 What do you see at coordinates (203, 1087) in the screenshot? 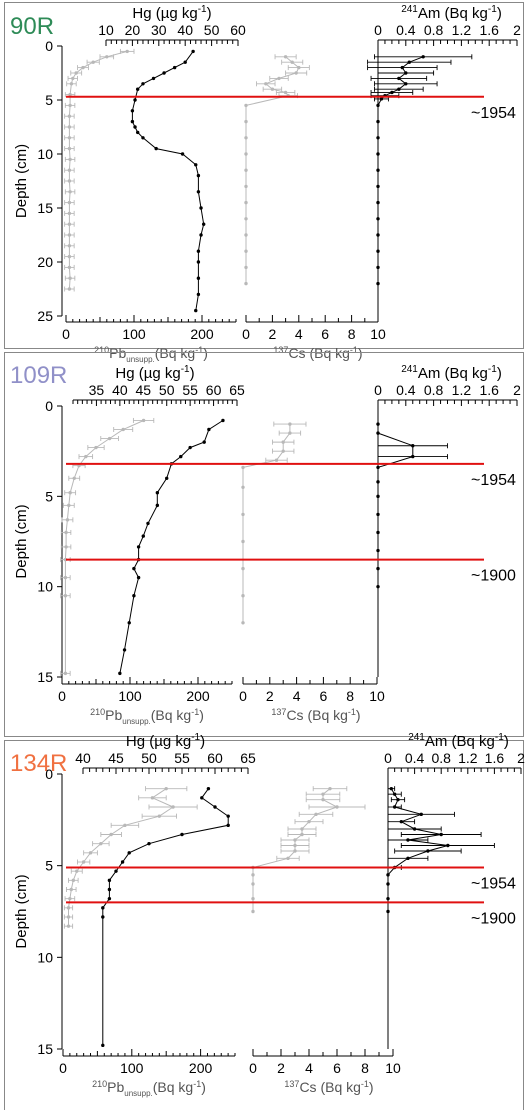
I see `pb-axis-label-close: )` at bounding box center [203, 1087].